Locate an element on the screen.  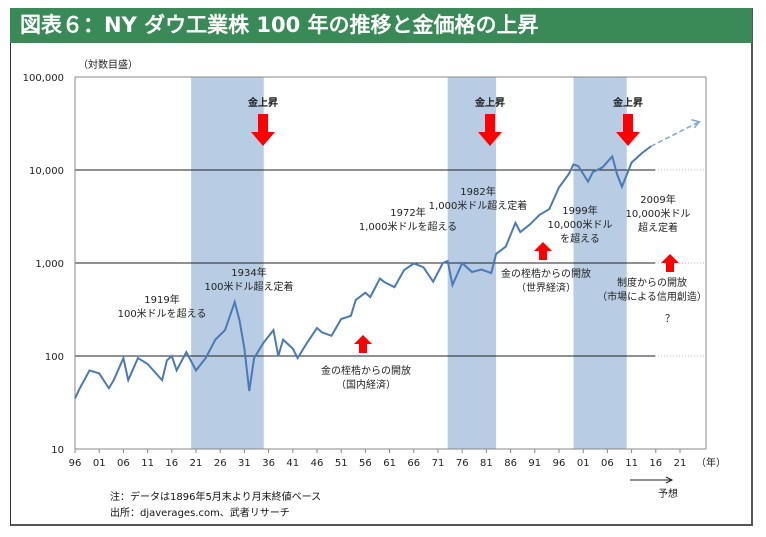
figure-title: 図表６：NY ダウ工業株 100 年の推移と金価格の上昇 is located at coordinates (381, 25).